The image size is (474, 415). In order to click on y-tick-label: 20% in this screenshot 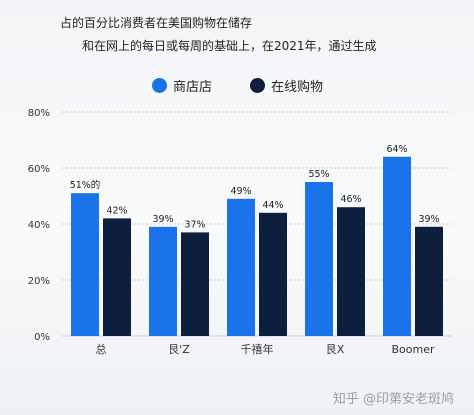, I will do `click(39, 281)`.